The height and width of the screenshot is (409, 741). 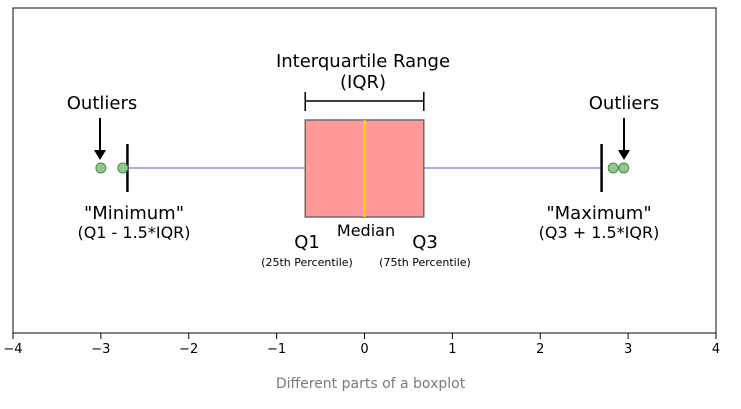 What do you see at coordinates (133, 232) in the screenshot?
I see `minimum-formula: (Q1 - 1.5*IQR)` at bounding box center [133, 232].